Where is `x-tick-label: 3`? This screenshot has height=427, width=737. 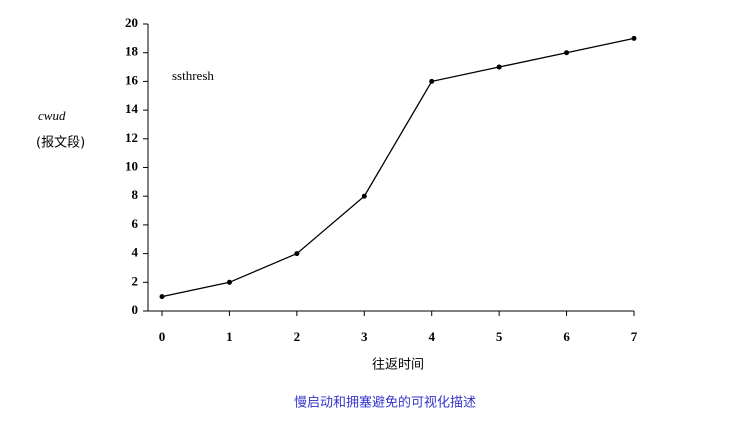
x-tick-label: 3 is located at coordinates (364, 336).